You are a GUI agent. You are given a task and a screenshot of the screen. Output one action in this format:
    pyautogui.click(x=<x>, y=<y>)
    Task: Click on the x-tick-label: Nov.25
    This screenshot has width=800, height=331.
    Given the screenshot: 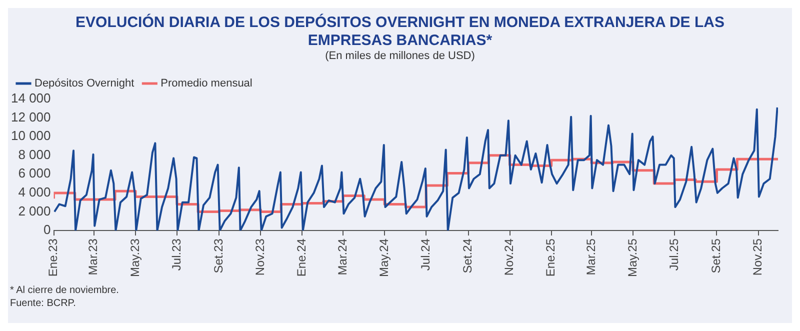 What is the action you would take?
    pyautogui.click(x=757, y=257)
    